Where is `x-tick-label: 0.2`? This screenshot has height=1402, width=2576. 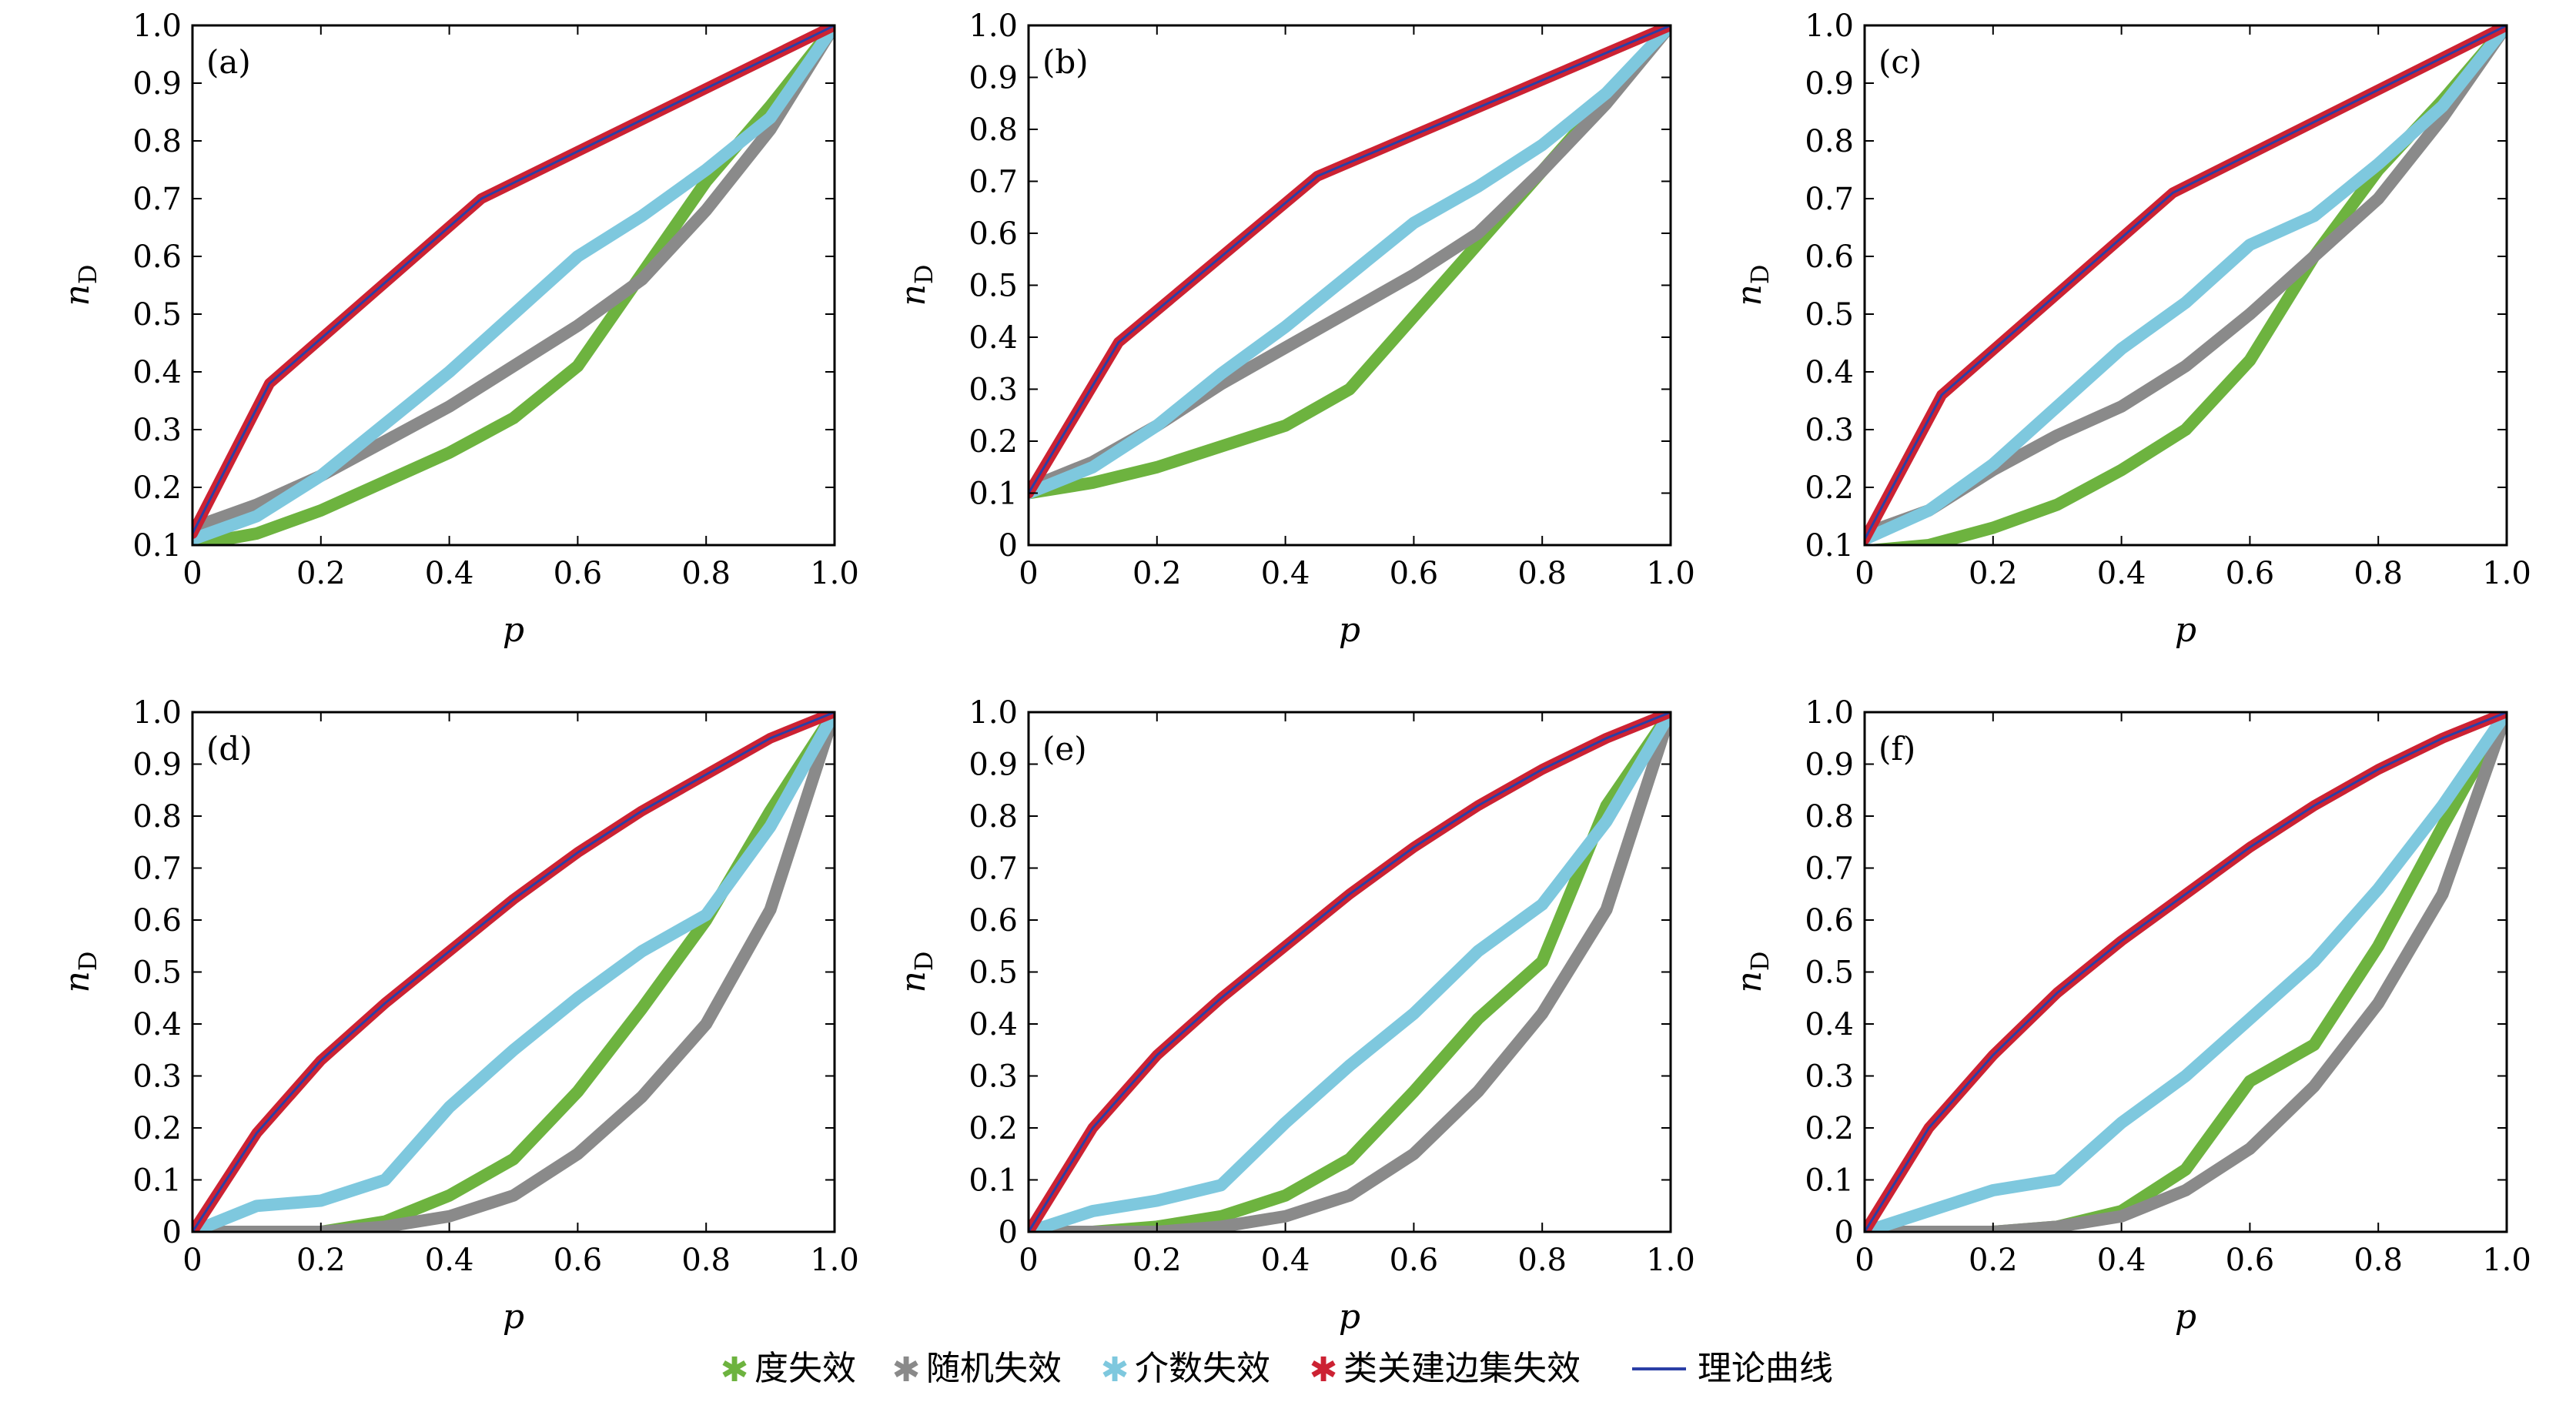
x-tick-label: 0.2 is located at coordinates (1157, 574).